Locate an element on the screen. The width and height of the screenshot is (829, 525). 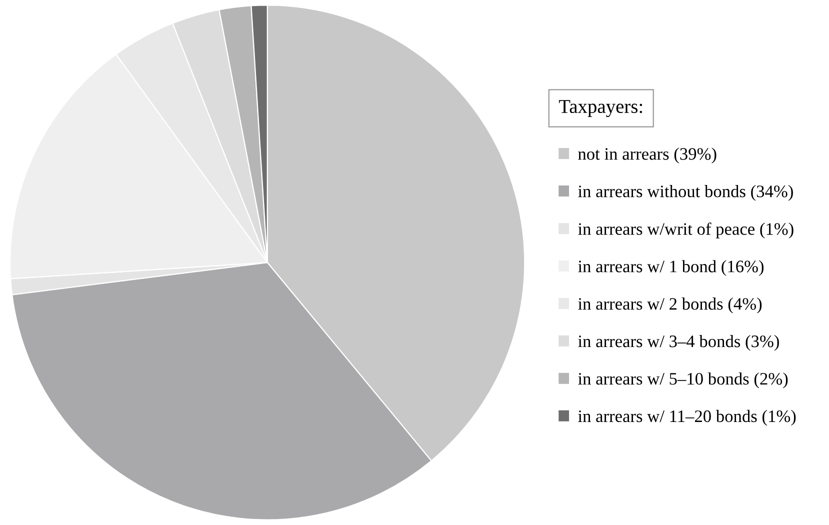
legend-label: in arrears w/ 3–4 bonds (3%) is located at coordinates (678, 343).